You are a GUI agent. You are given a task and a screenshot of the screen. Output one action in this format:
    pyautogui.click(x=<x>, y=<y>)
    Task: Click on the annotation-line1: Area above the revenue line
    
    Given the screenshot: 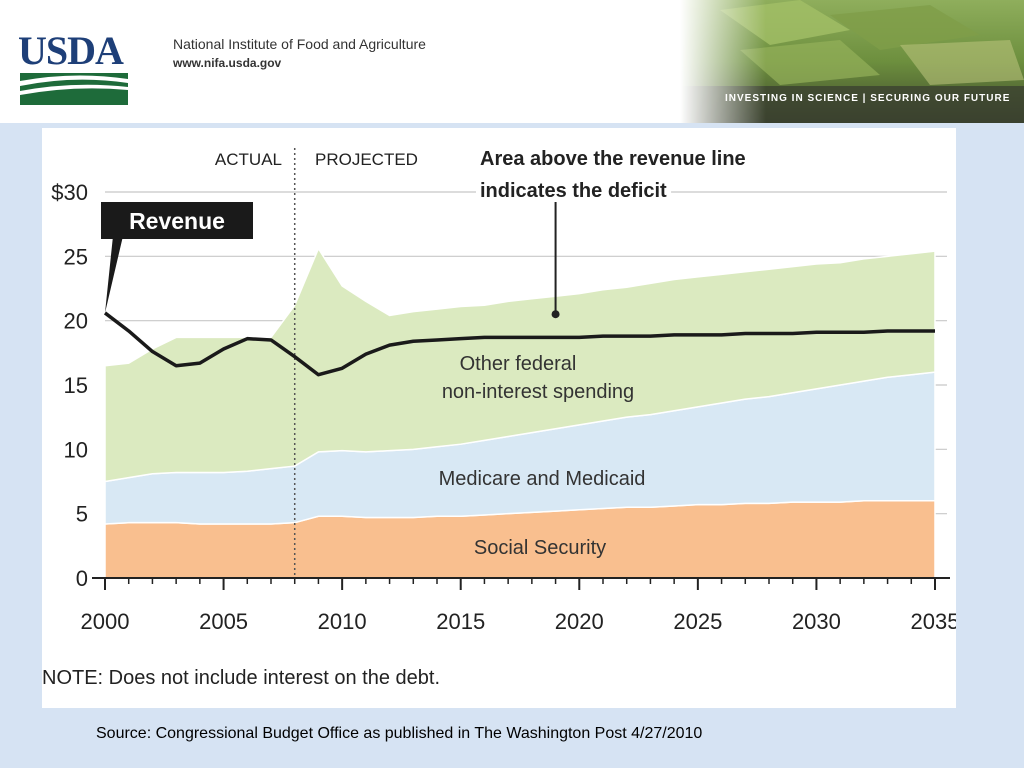 What is the action you would take?
    pyautogui.click(x=613, y=159)
    